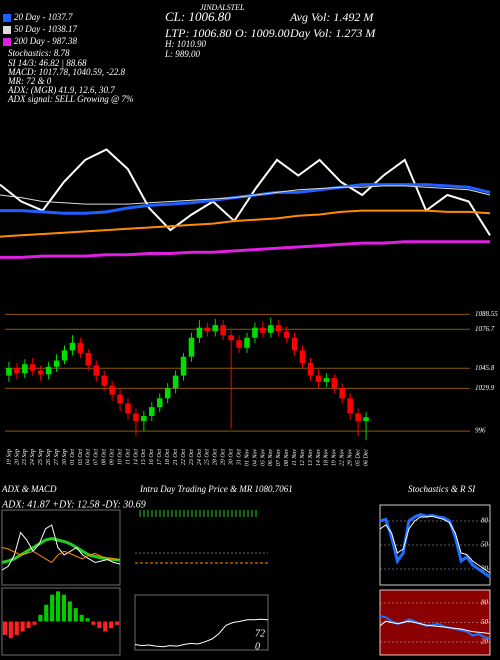  I want to click on legend-label: 20 Day - 1037.7, so click(43, 17).